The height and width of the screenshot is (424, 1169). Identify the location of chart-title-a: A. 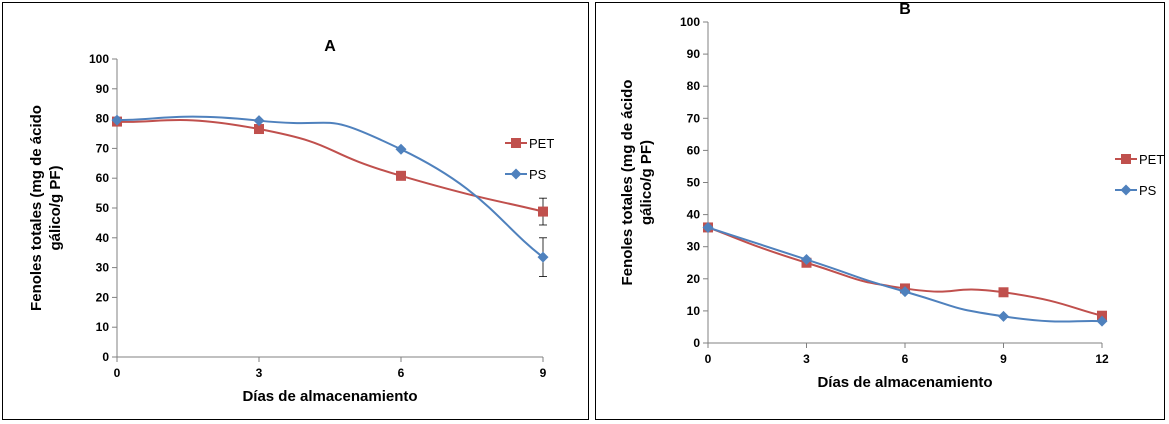
(330, 46).